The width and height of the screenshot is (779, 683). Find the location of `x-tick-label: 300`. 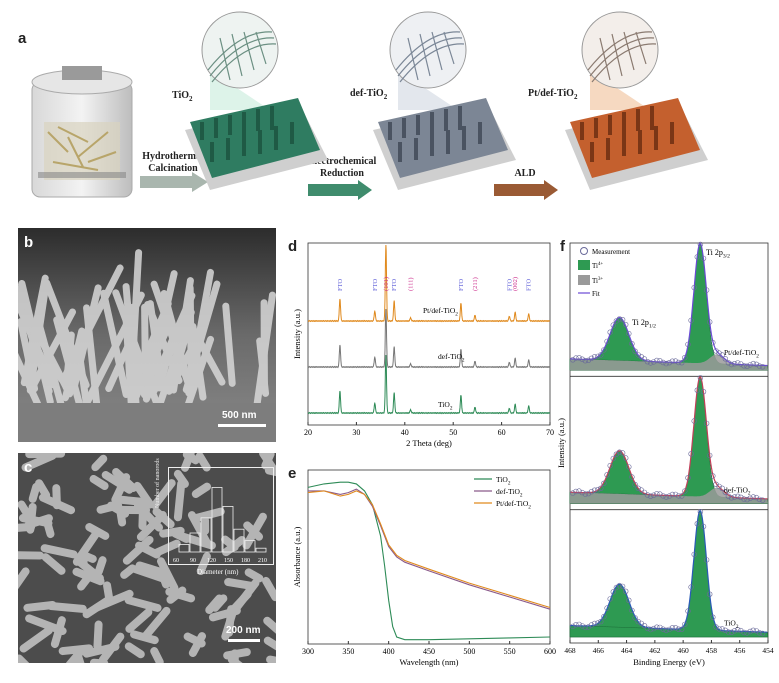

x-tick-label: 300 is located at coordinates (308, 651).